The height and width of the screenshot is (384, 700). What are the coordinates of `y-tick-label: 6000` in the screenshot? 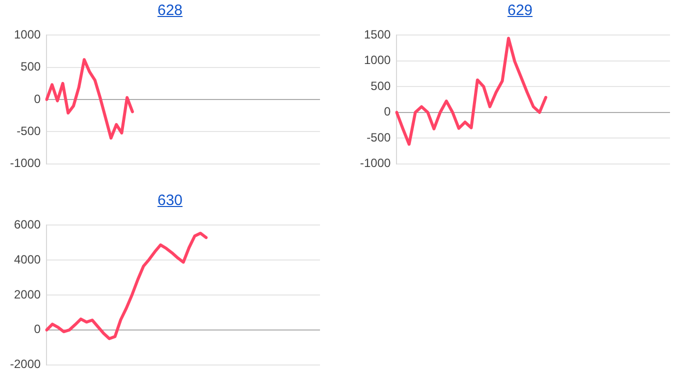 It's located at (28, 225).